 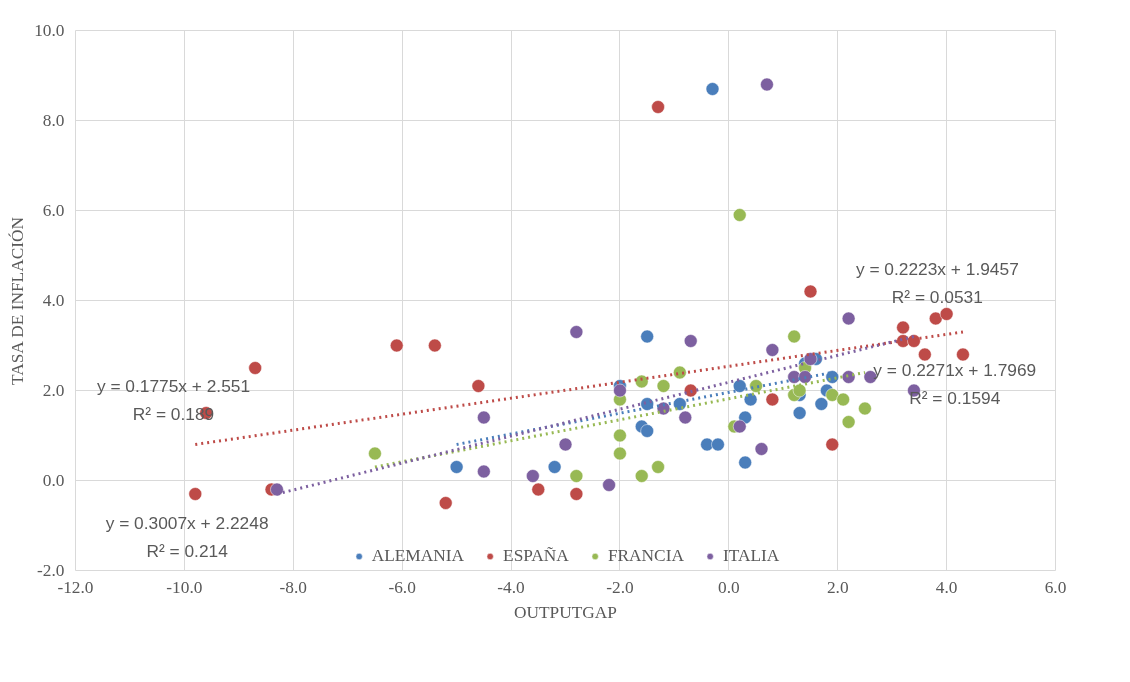 What do you see at coordinates (293, 587) in the screenshot?
I see `x-tick-label: -8.0` at bounding box center [293, 587].